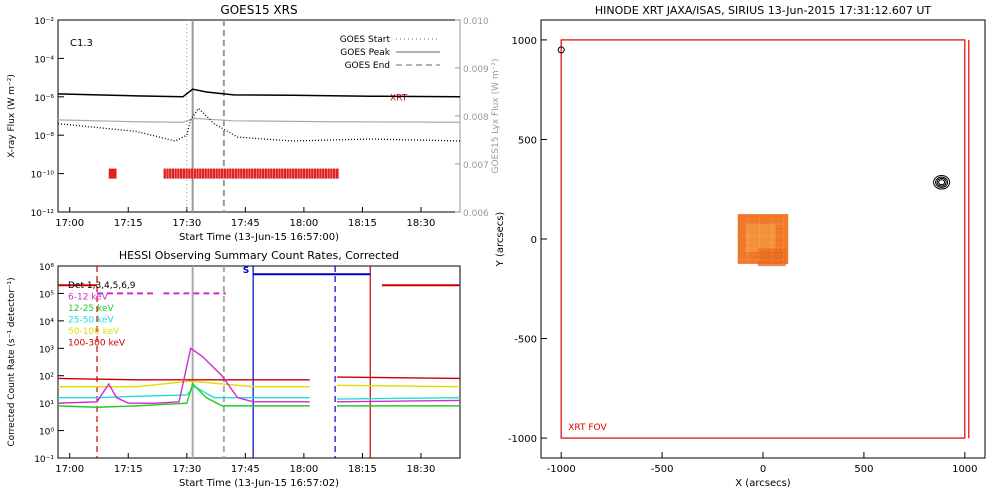 This screenshot has width=1000, height=500. I want to click on xrt-flare-contour, so click(941, 182).